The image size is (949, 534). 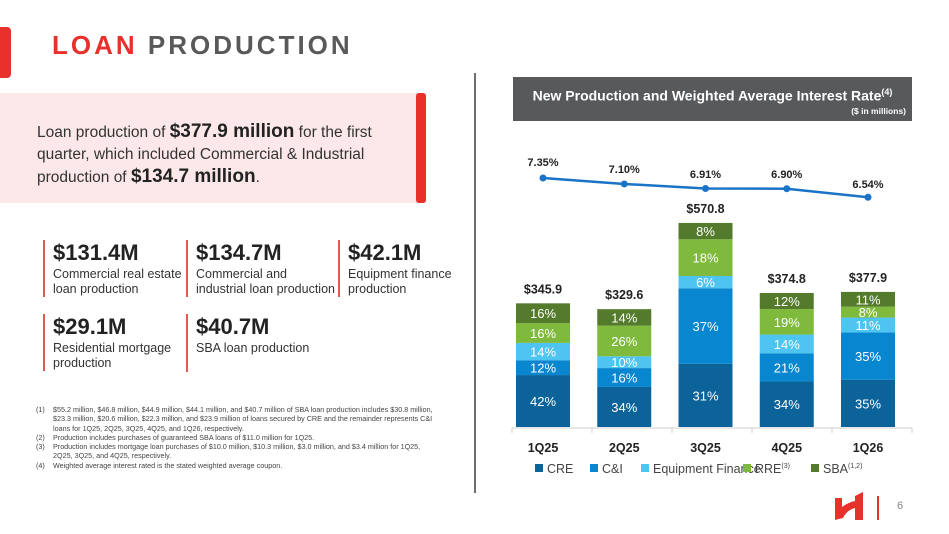 I want to click on footer-divider, so click(x=878, y=508).